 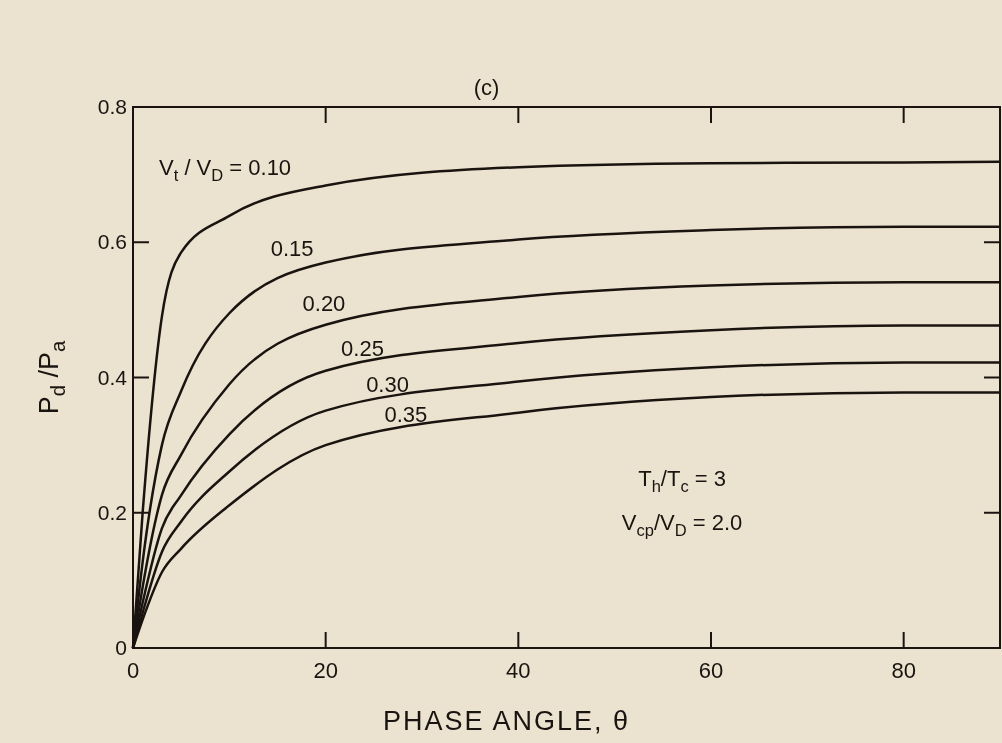 What do you see at coordinates (112, 512) in the screenshot?
I see `y-tick-label: 0.2` at bounding box center [112, 512].